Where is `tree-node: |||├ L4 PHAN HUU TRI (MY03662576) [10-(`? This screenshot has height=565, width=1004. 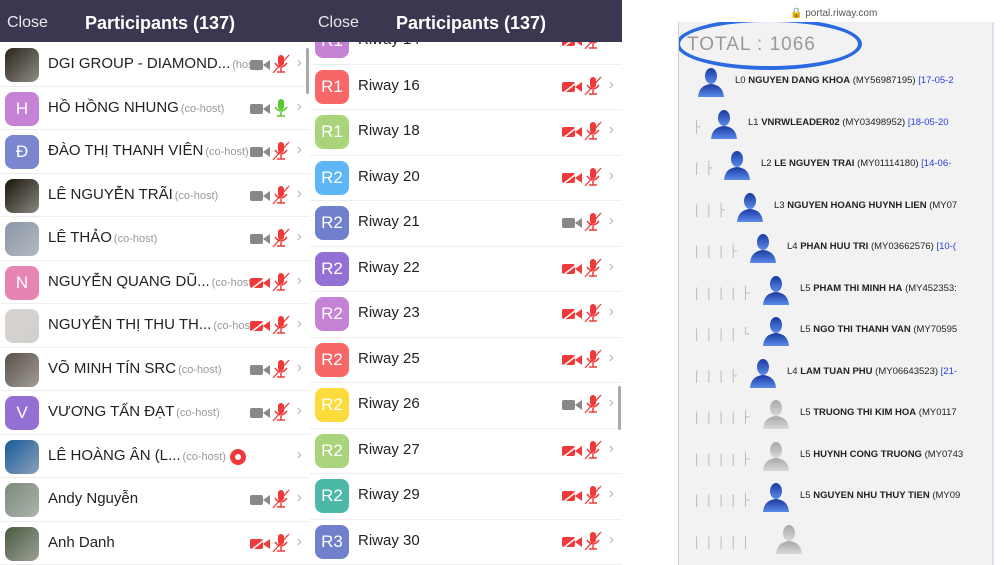
tree-node: |||├ L4 PHAN HUU TRI (MY03662576) [10-( is located at coordinates (834, 248).